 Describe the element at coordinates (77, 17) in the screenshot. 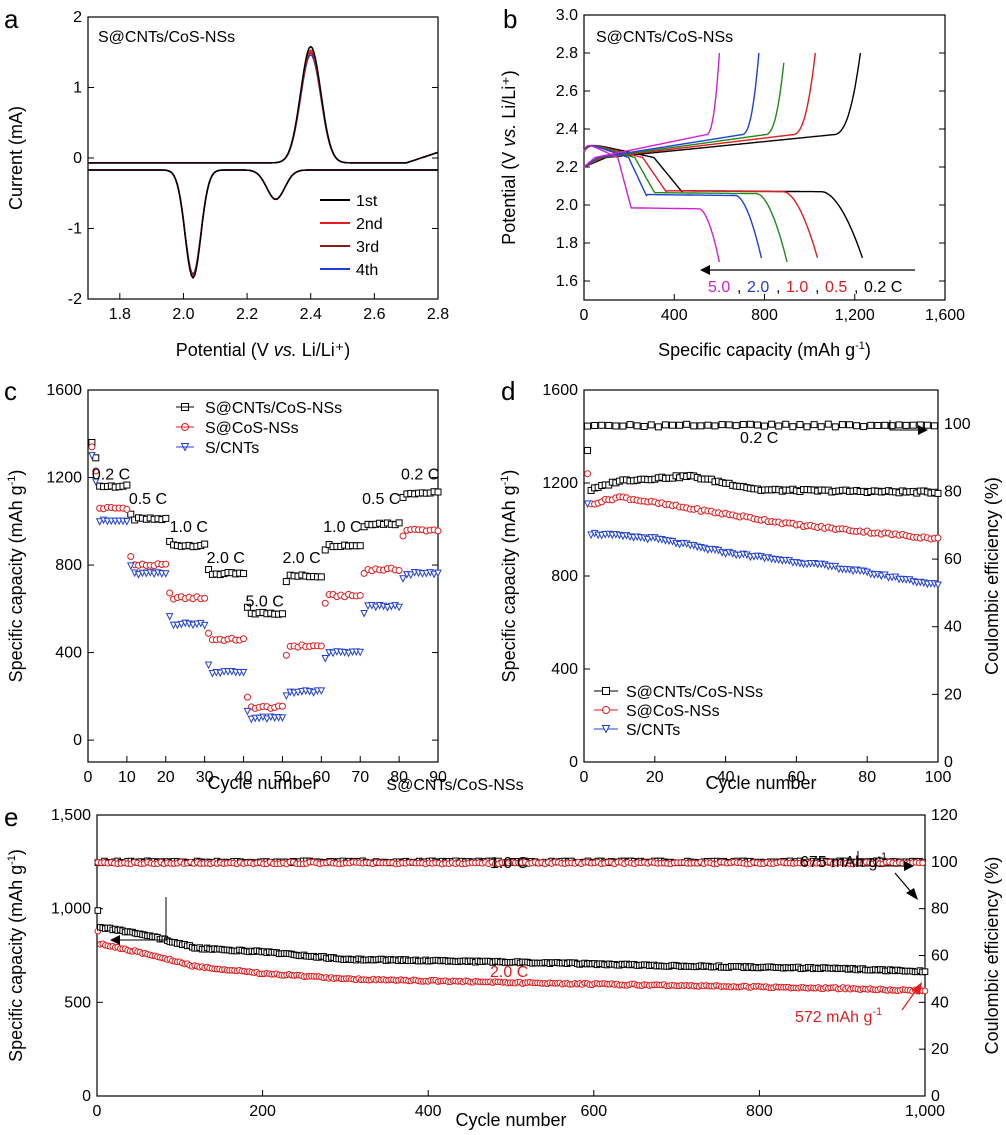

I see `y-tick-label: 2` at that location.